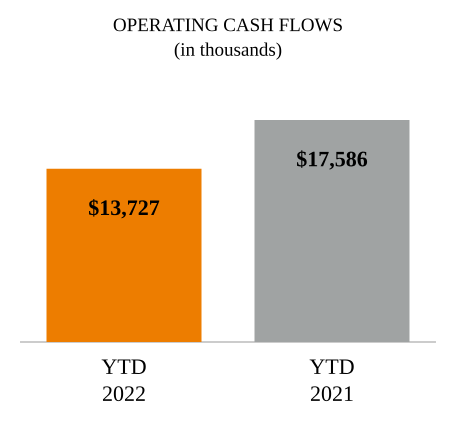 The image size is (456, 442). Describe the element at coordinates (332, 381) in the screenshot. I see `x-tick-label: YTD 2021` at that location.